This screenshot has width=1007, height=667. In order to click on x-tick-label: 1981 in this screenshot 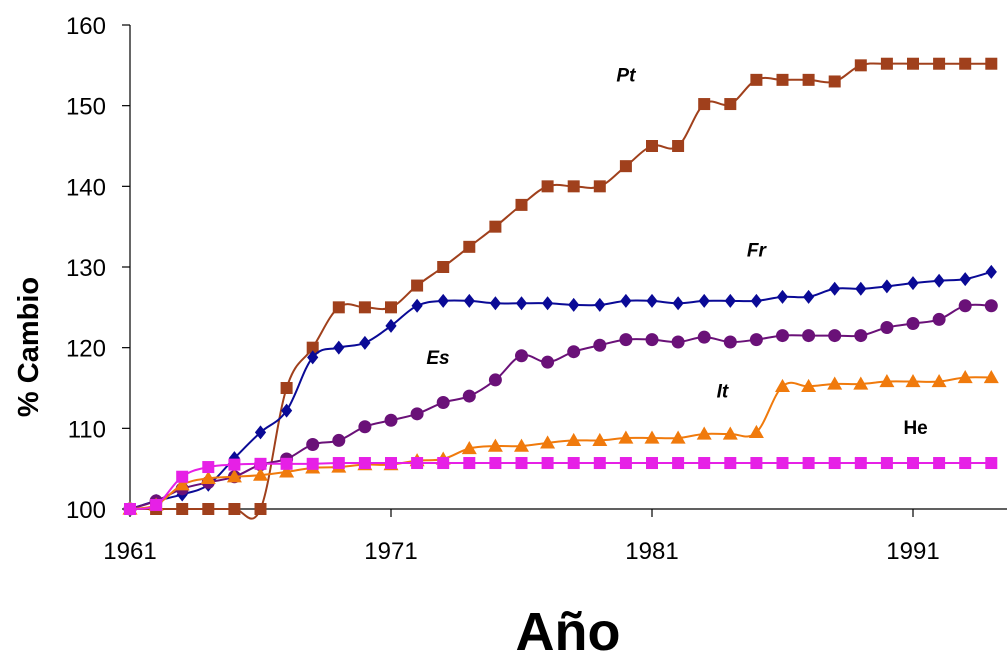, I will do `click(651, 551)`.